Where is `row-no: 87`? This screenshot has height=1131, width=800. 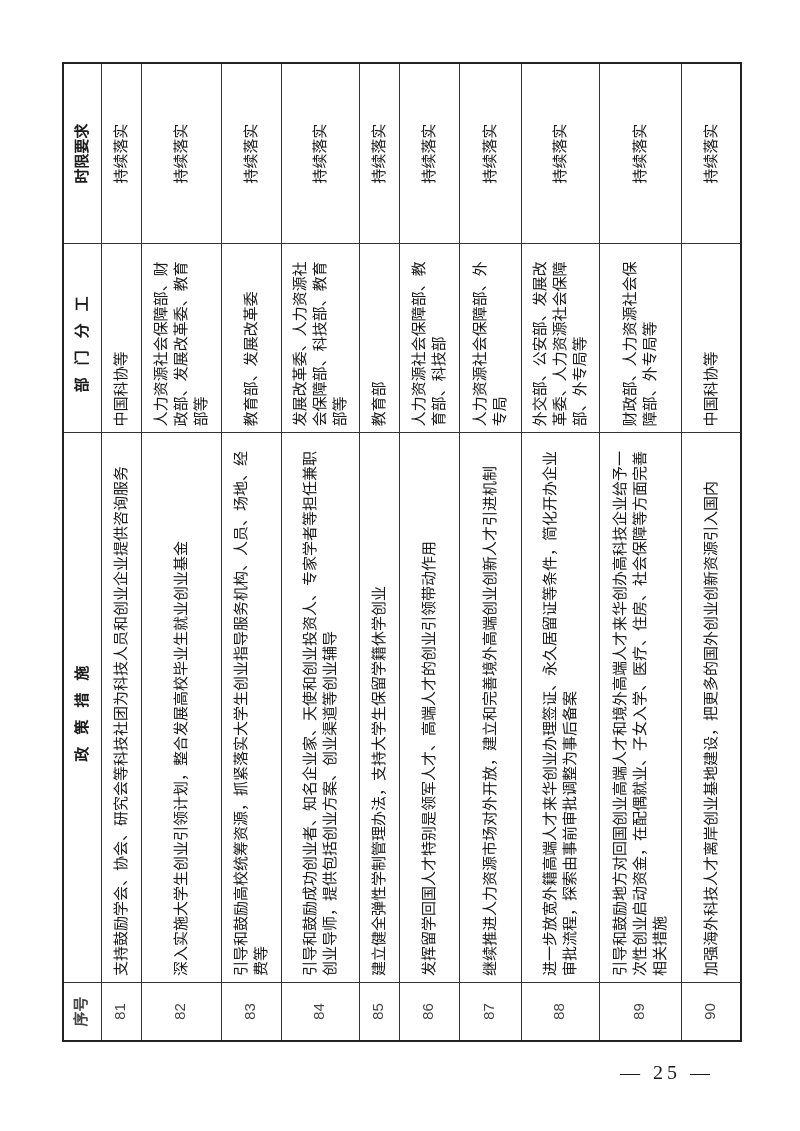
row-no: 87 is located at coordinates (490, 1011).